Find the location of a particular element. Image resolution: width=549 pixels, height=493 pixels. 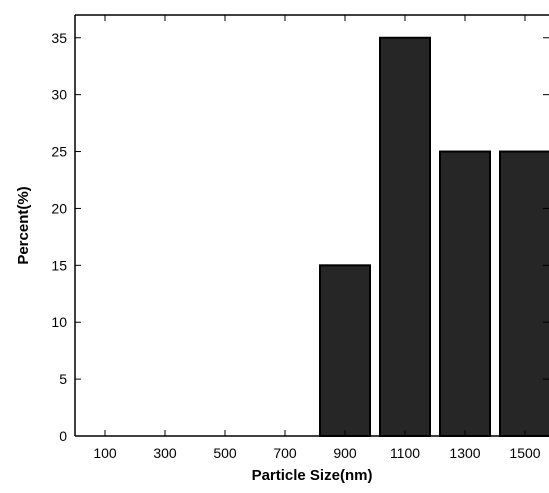

x-tick-label: 700 is located at coordinates (285, 453).